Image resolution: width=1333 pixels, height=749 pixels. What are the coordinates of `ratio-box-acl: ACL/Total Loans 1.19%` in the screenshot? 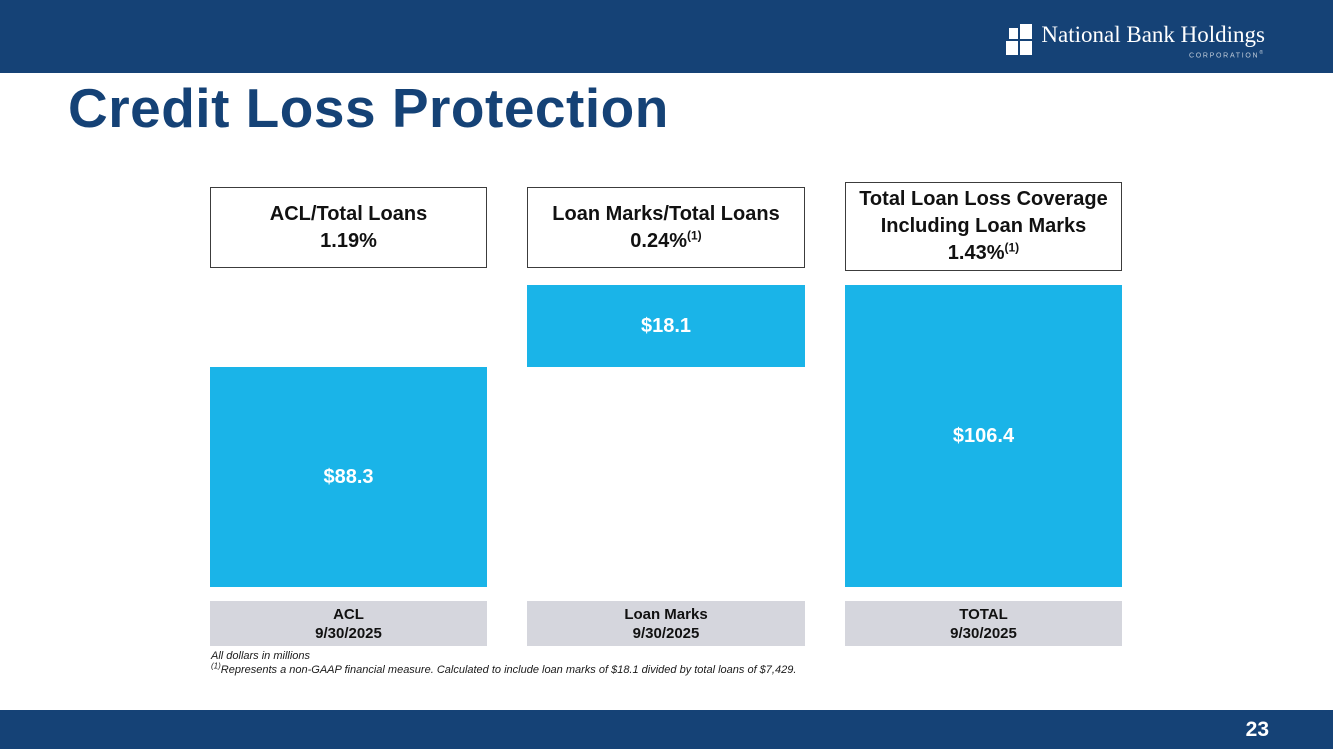 It's located at (348, 227).